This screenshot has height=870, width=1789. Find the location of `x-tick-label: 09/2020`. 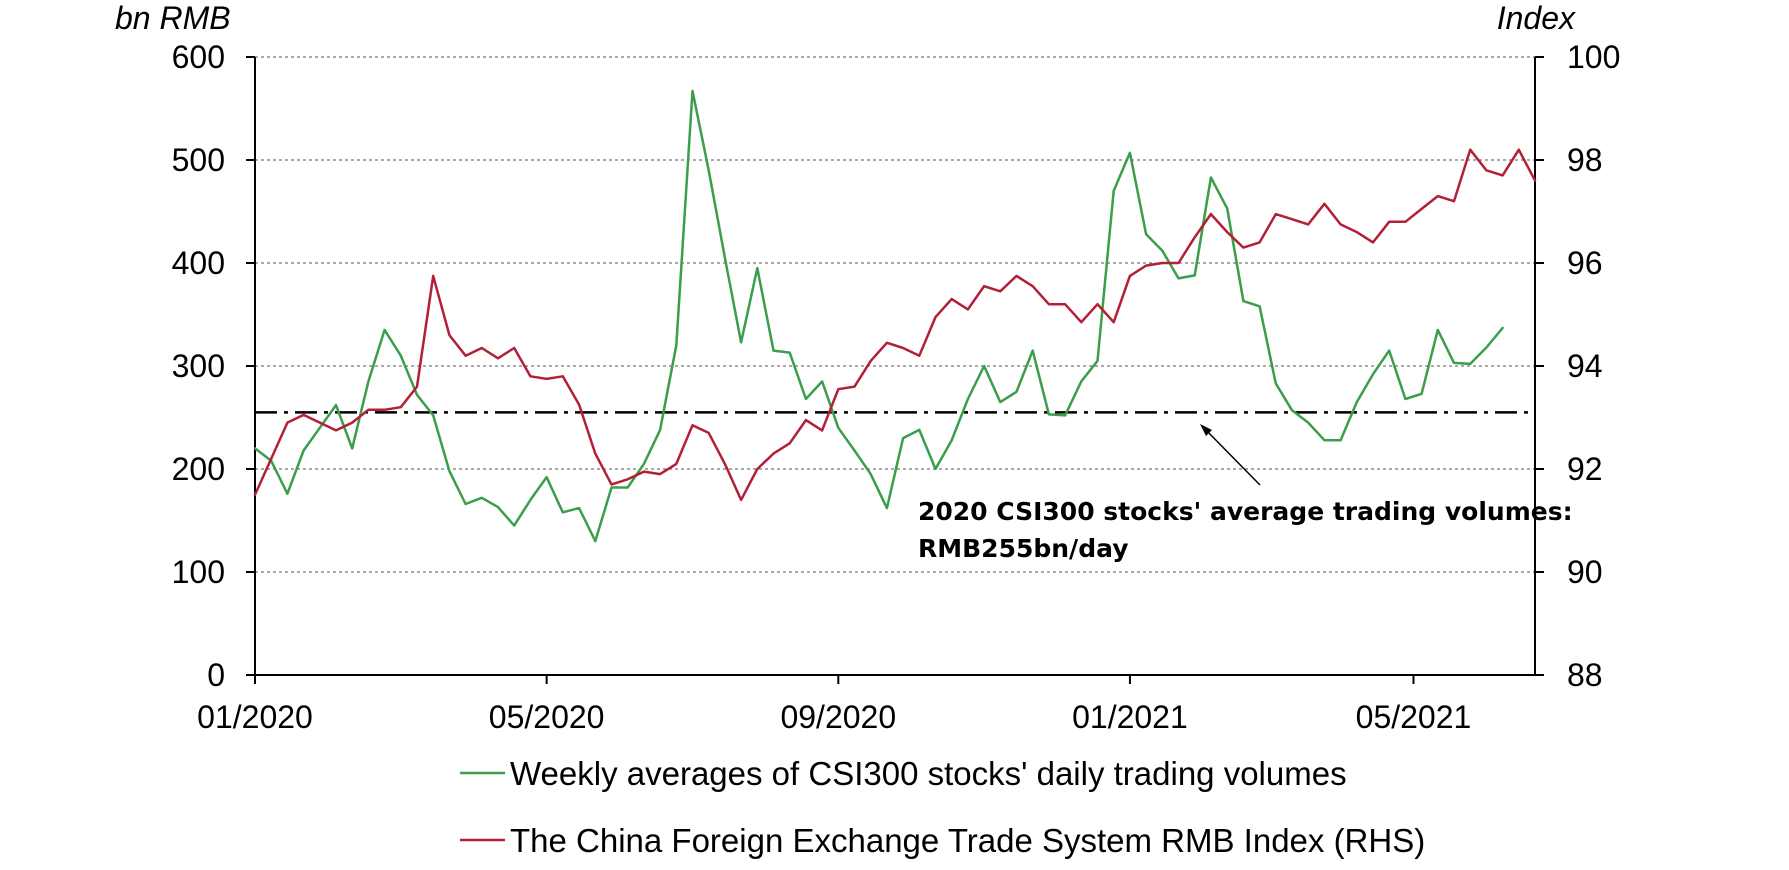

x-tick-label: 09/2020 is located at coordinates (838, 717).